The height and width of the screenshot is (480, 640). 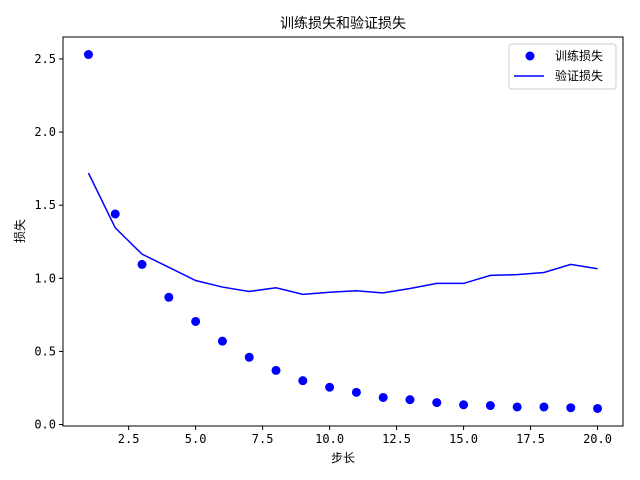 What do you see at coordinates (343, 458) in the screenshot?
I see `x-axis-label: 步长` at bounding box center [343, 458].